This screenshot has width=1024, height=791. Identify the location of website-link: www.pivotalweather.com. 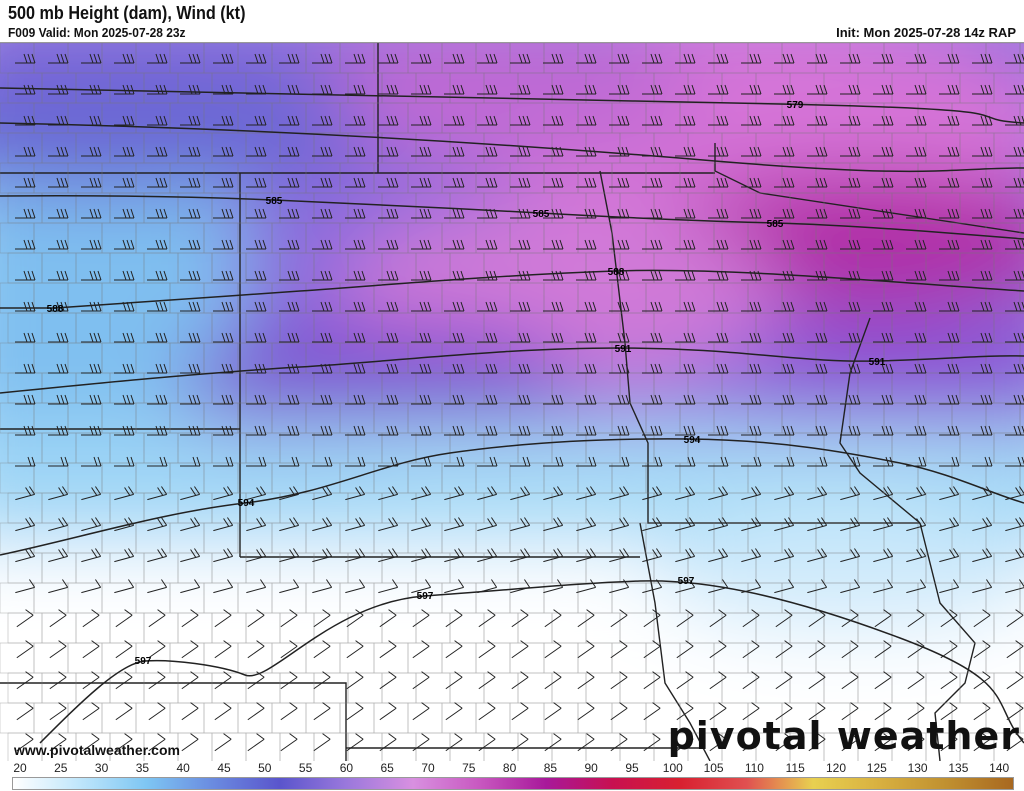
(97, 750).